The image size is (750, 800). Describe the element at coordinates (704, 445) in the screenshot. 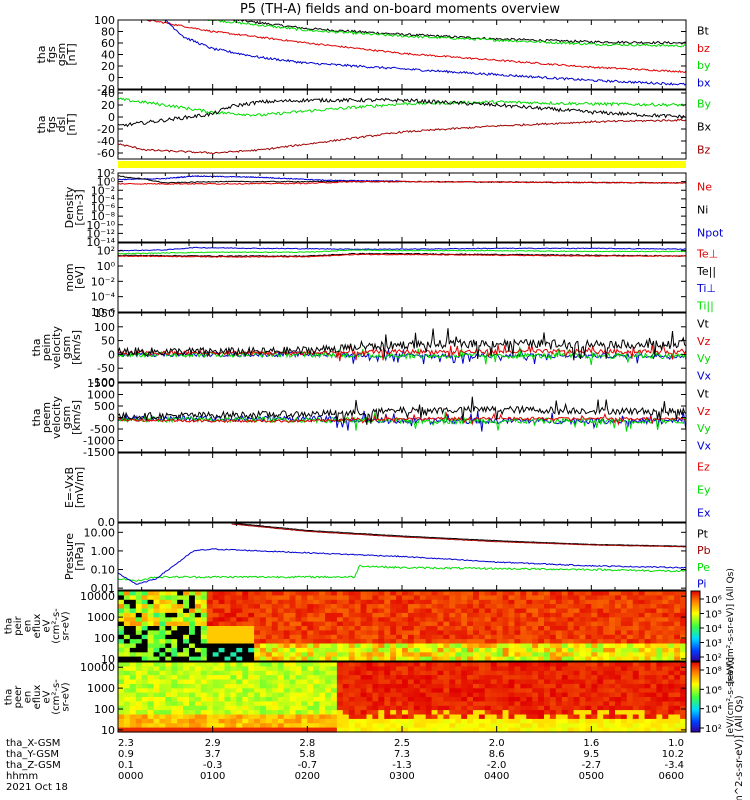

I see `legend-vx: Vx` at that location.